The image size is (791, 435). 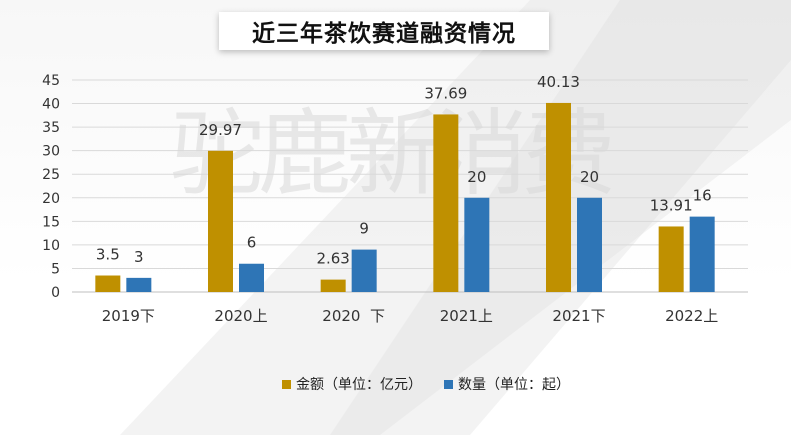 What do you see at coordinates (393, 154) in the screenshot?
I see `watermark-text: 驼鹿新消费` at bounding box center [393, 154].